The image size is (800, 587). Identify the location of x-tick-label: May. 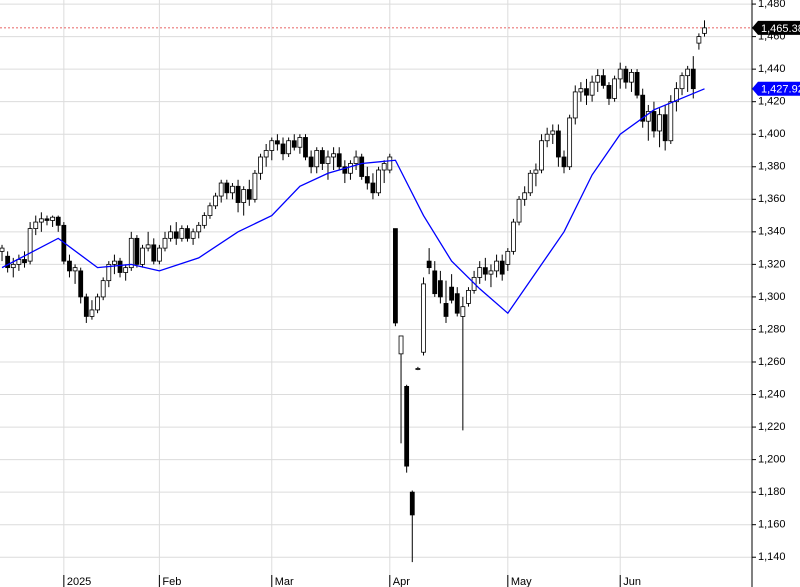
(521, 581).